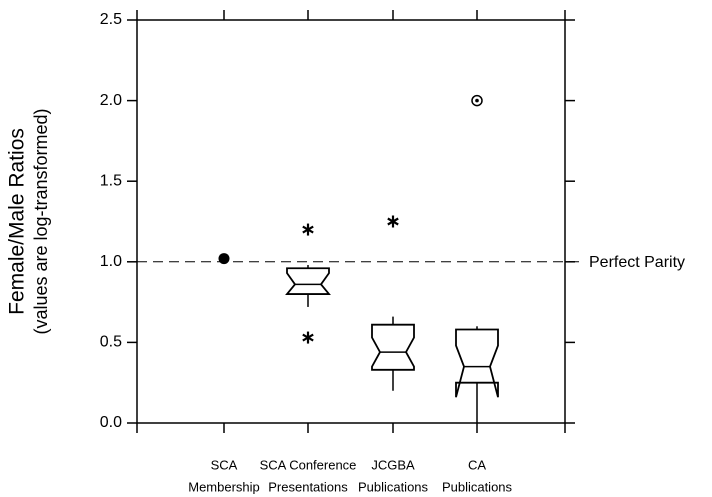  I want to click on x-tick-label: SCA, so click(224, 464).